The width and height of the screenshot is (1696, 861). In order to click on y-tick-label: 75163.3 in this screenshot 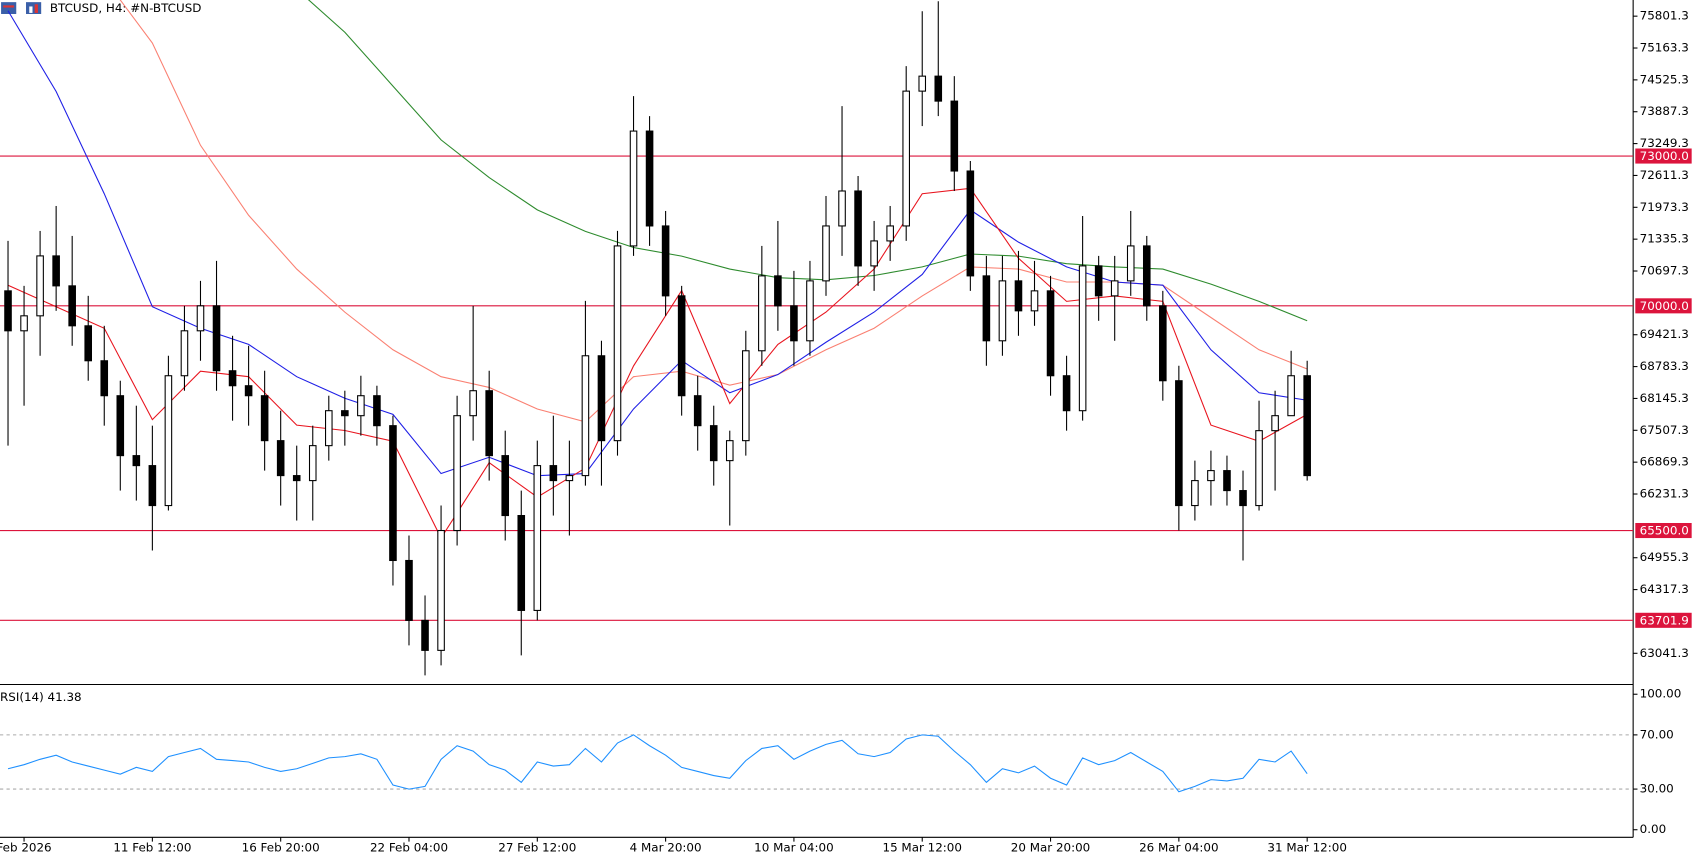, I will do `click(1664, 48)`.